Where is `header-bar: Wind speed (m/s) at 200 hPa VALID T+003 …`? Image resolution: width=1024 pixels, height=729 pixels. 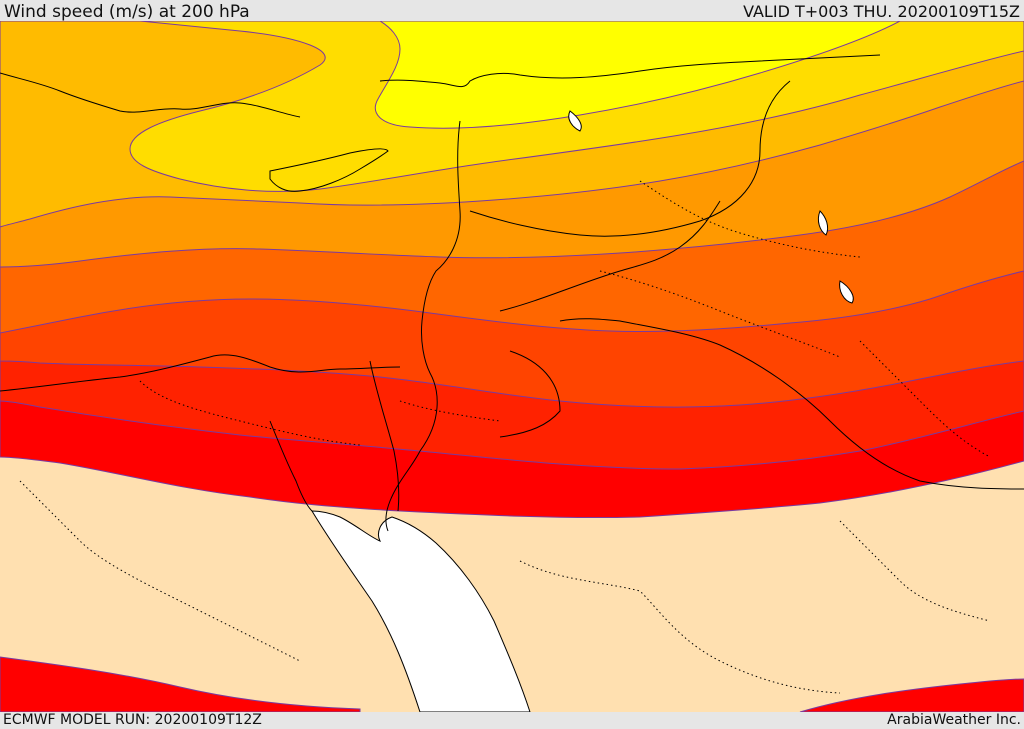 header-bar: Wind speed (m/s) at 200 hPa VALID T+003 … is located at coordinates (512, 11).